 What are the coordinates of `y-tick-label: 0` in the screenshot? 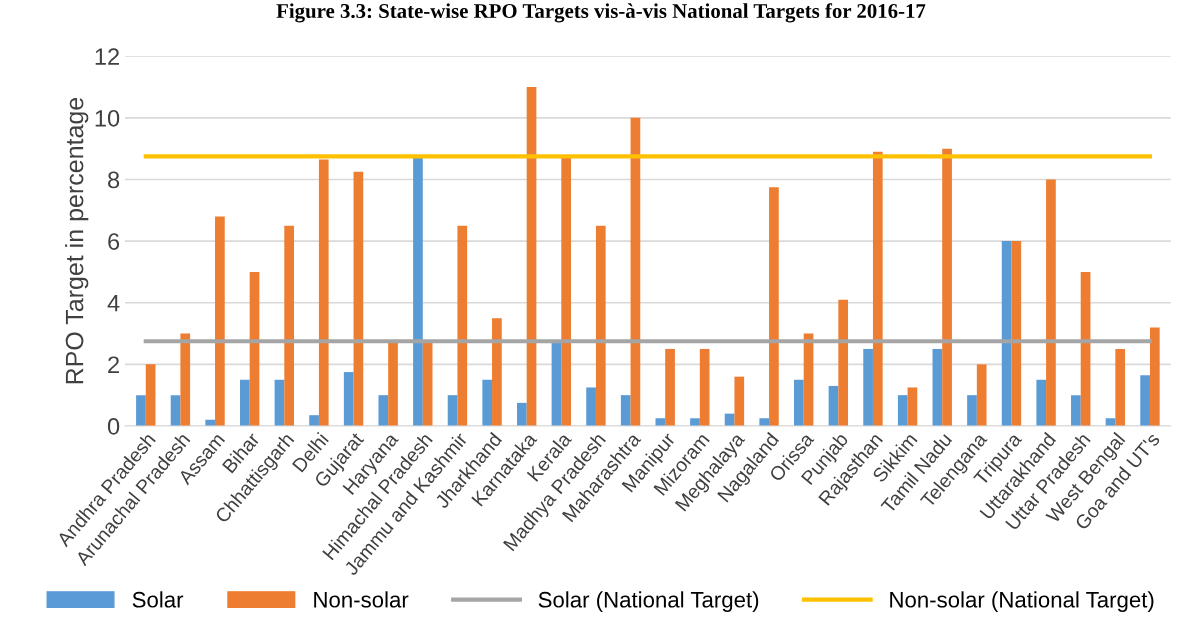 It's located at (113, 426).